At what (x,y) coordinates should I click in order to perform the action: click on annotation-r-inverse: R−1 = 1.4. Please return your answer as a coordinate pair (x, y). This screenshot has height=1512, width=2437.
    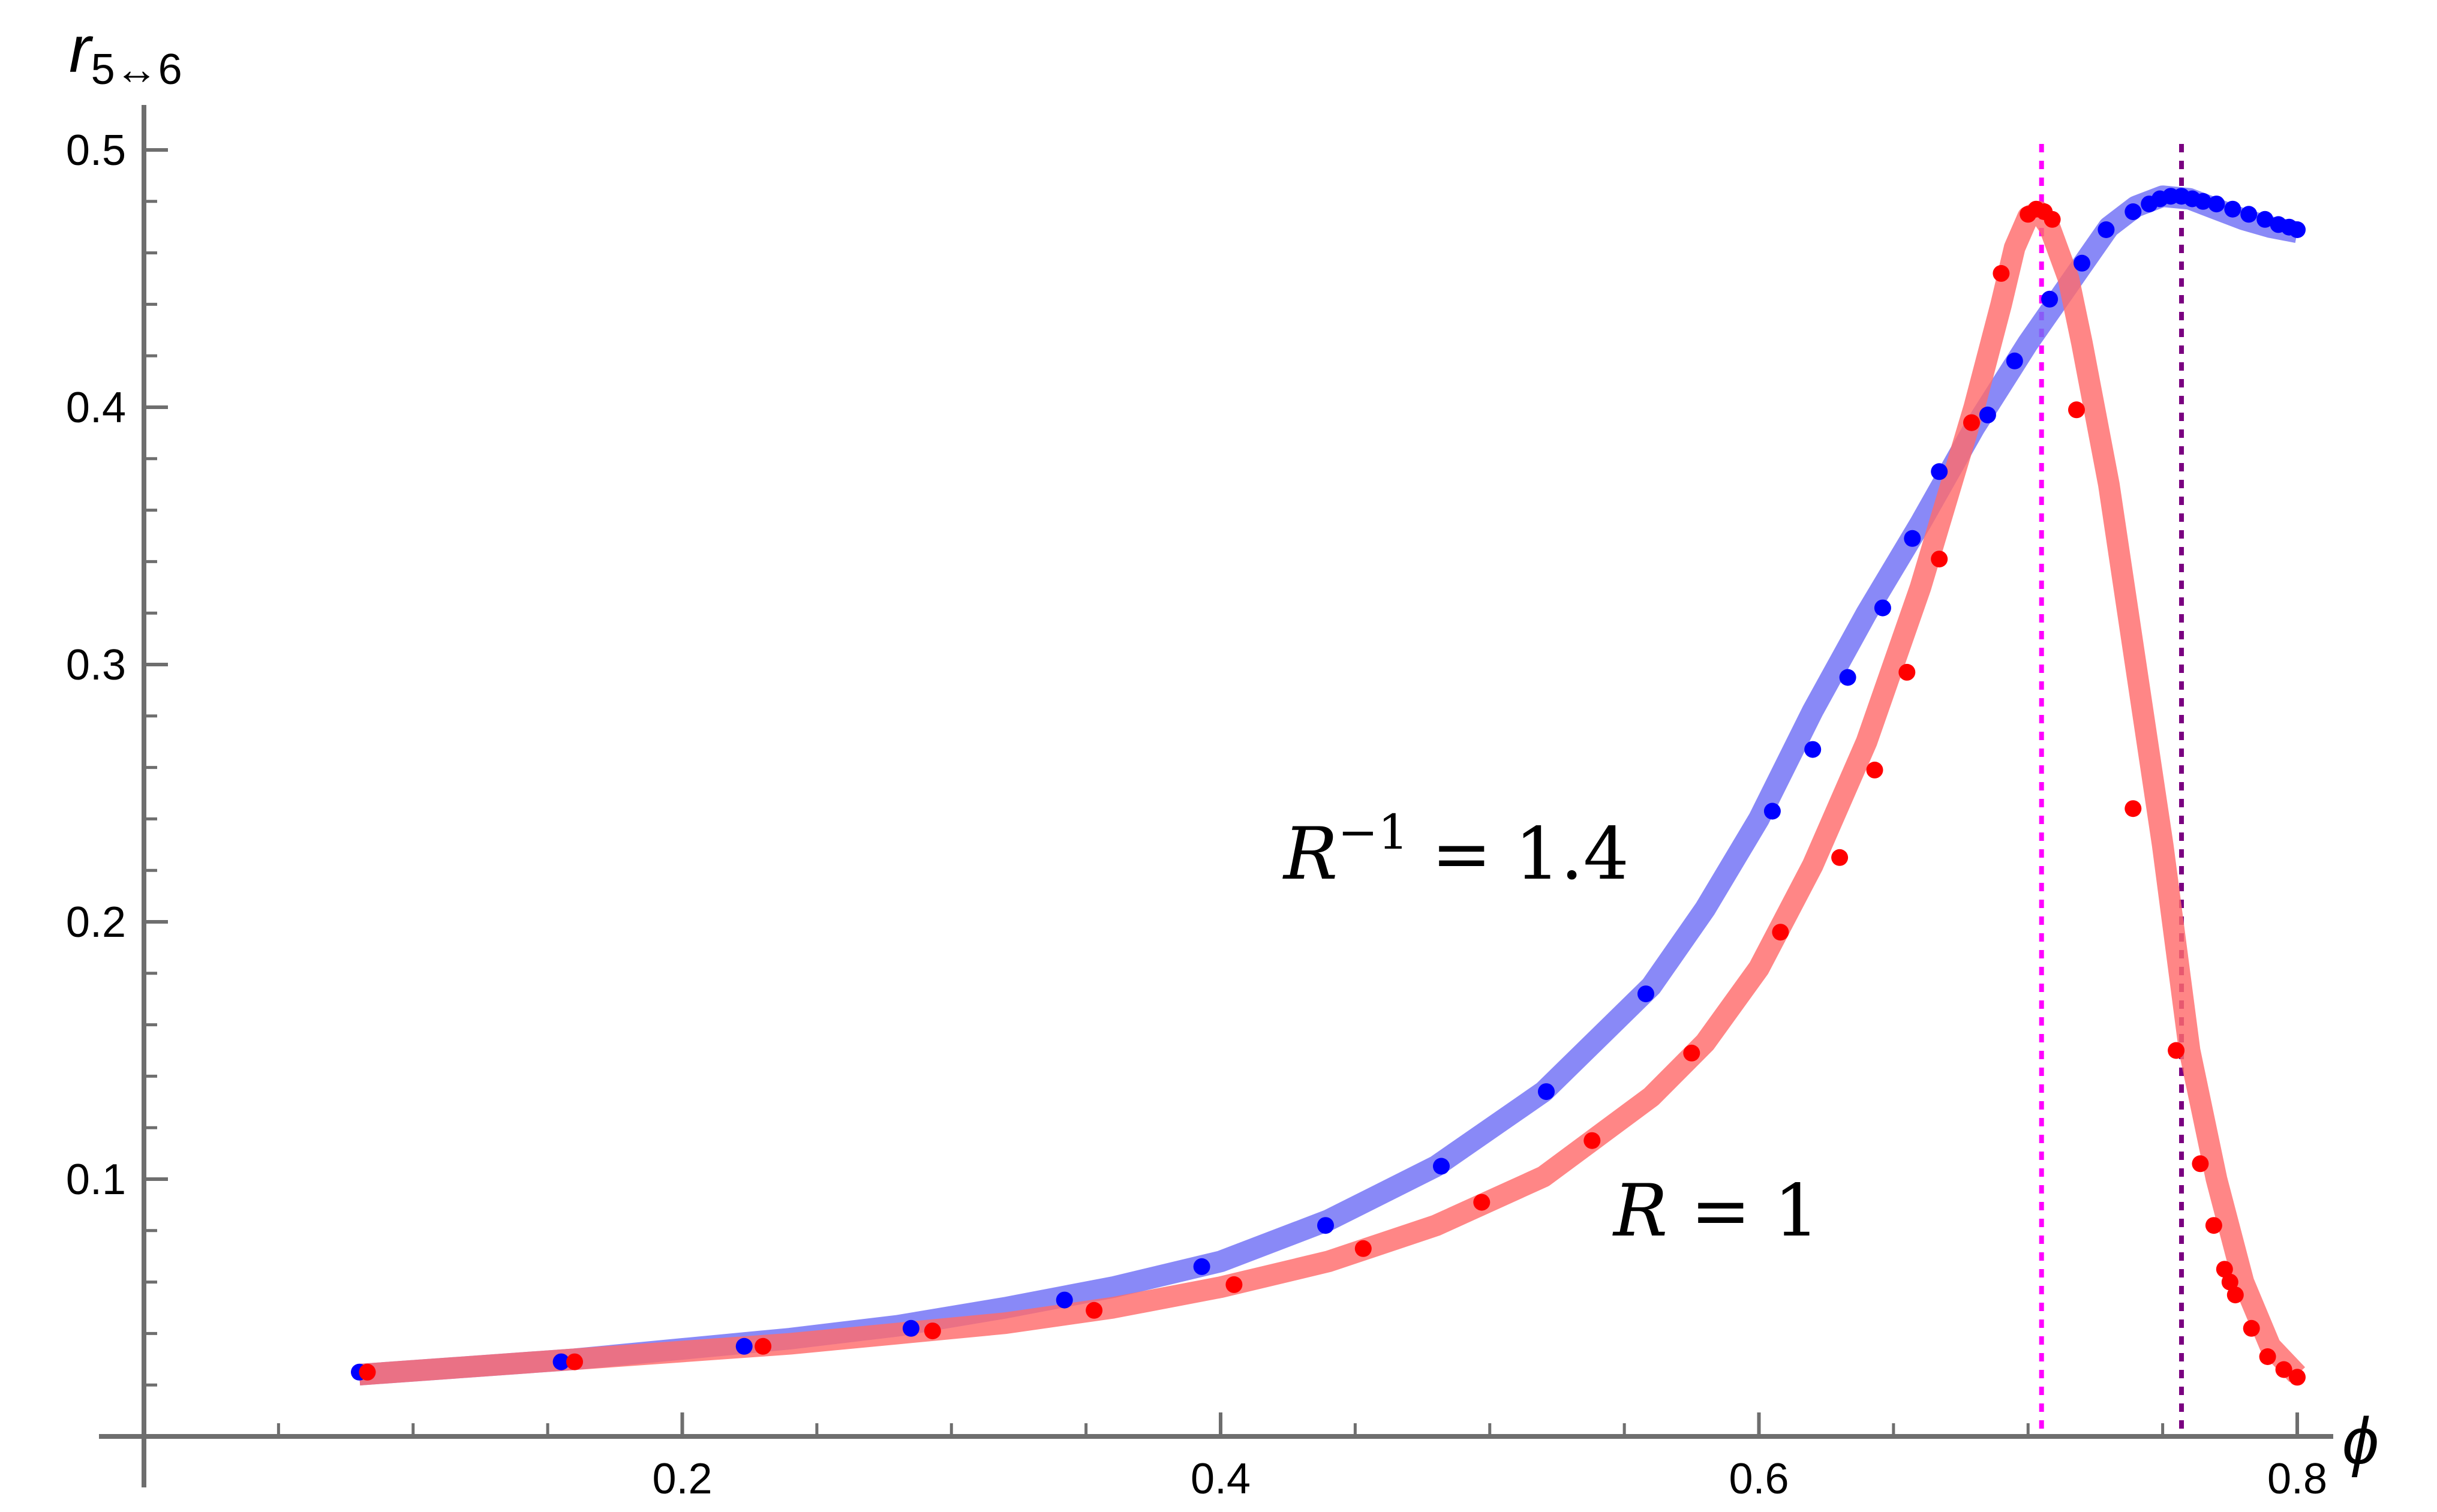
    Looking at the image, I should click on (1455, 850).